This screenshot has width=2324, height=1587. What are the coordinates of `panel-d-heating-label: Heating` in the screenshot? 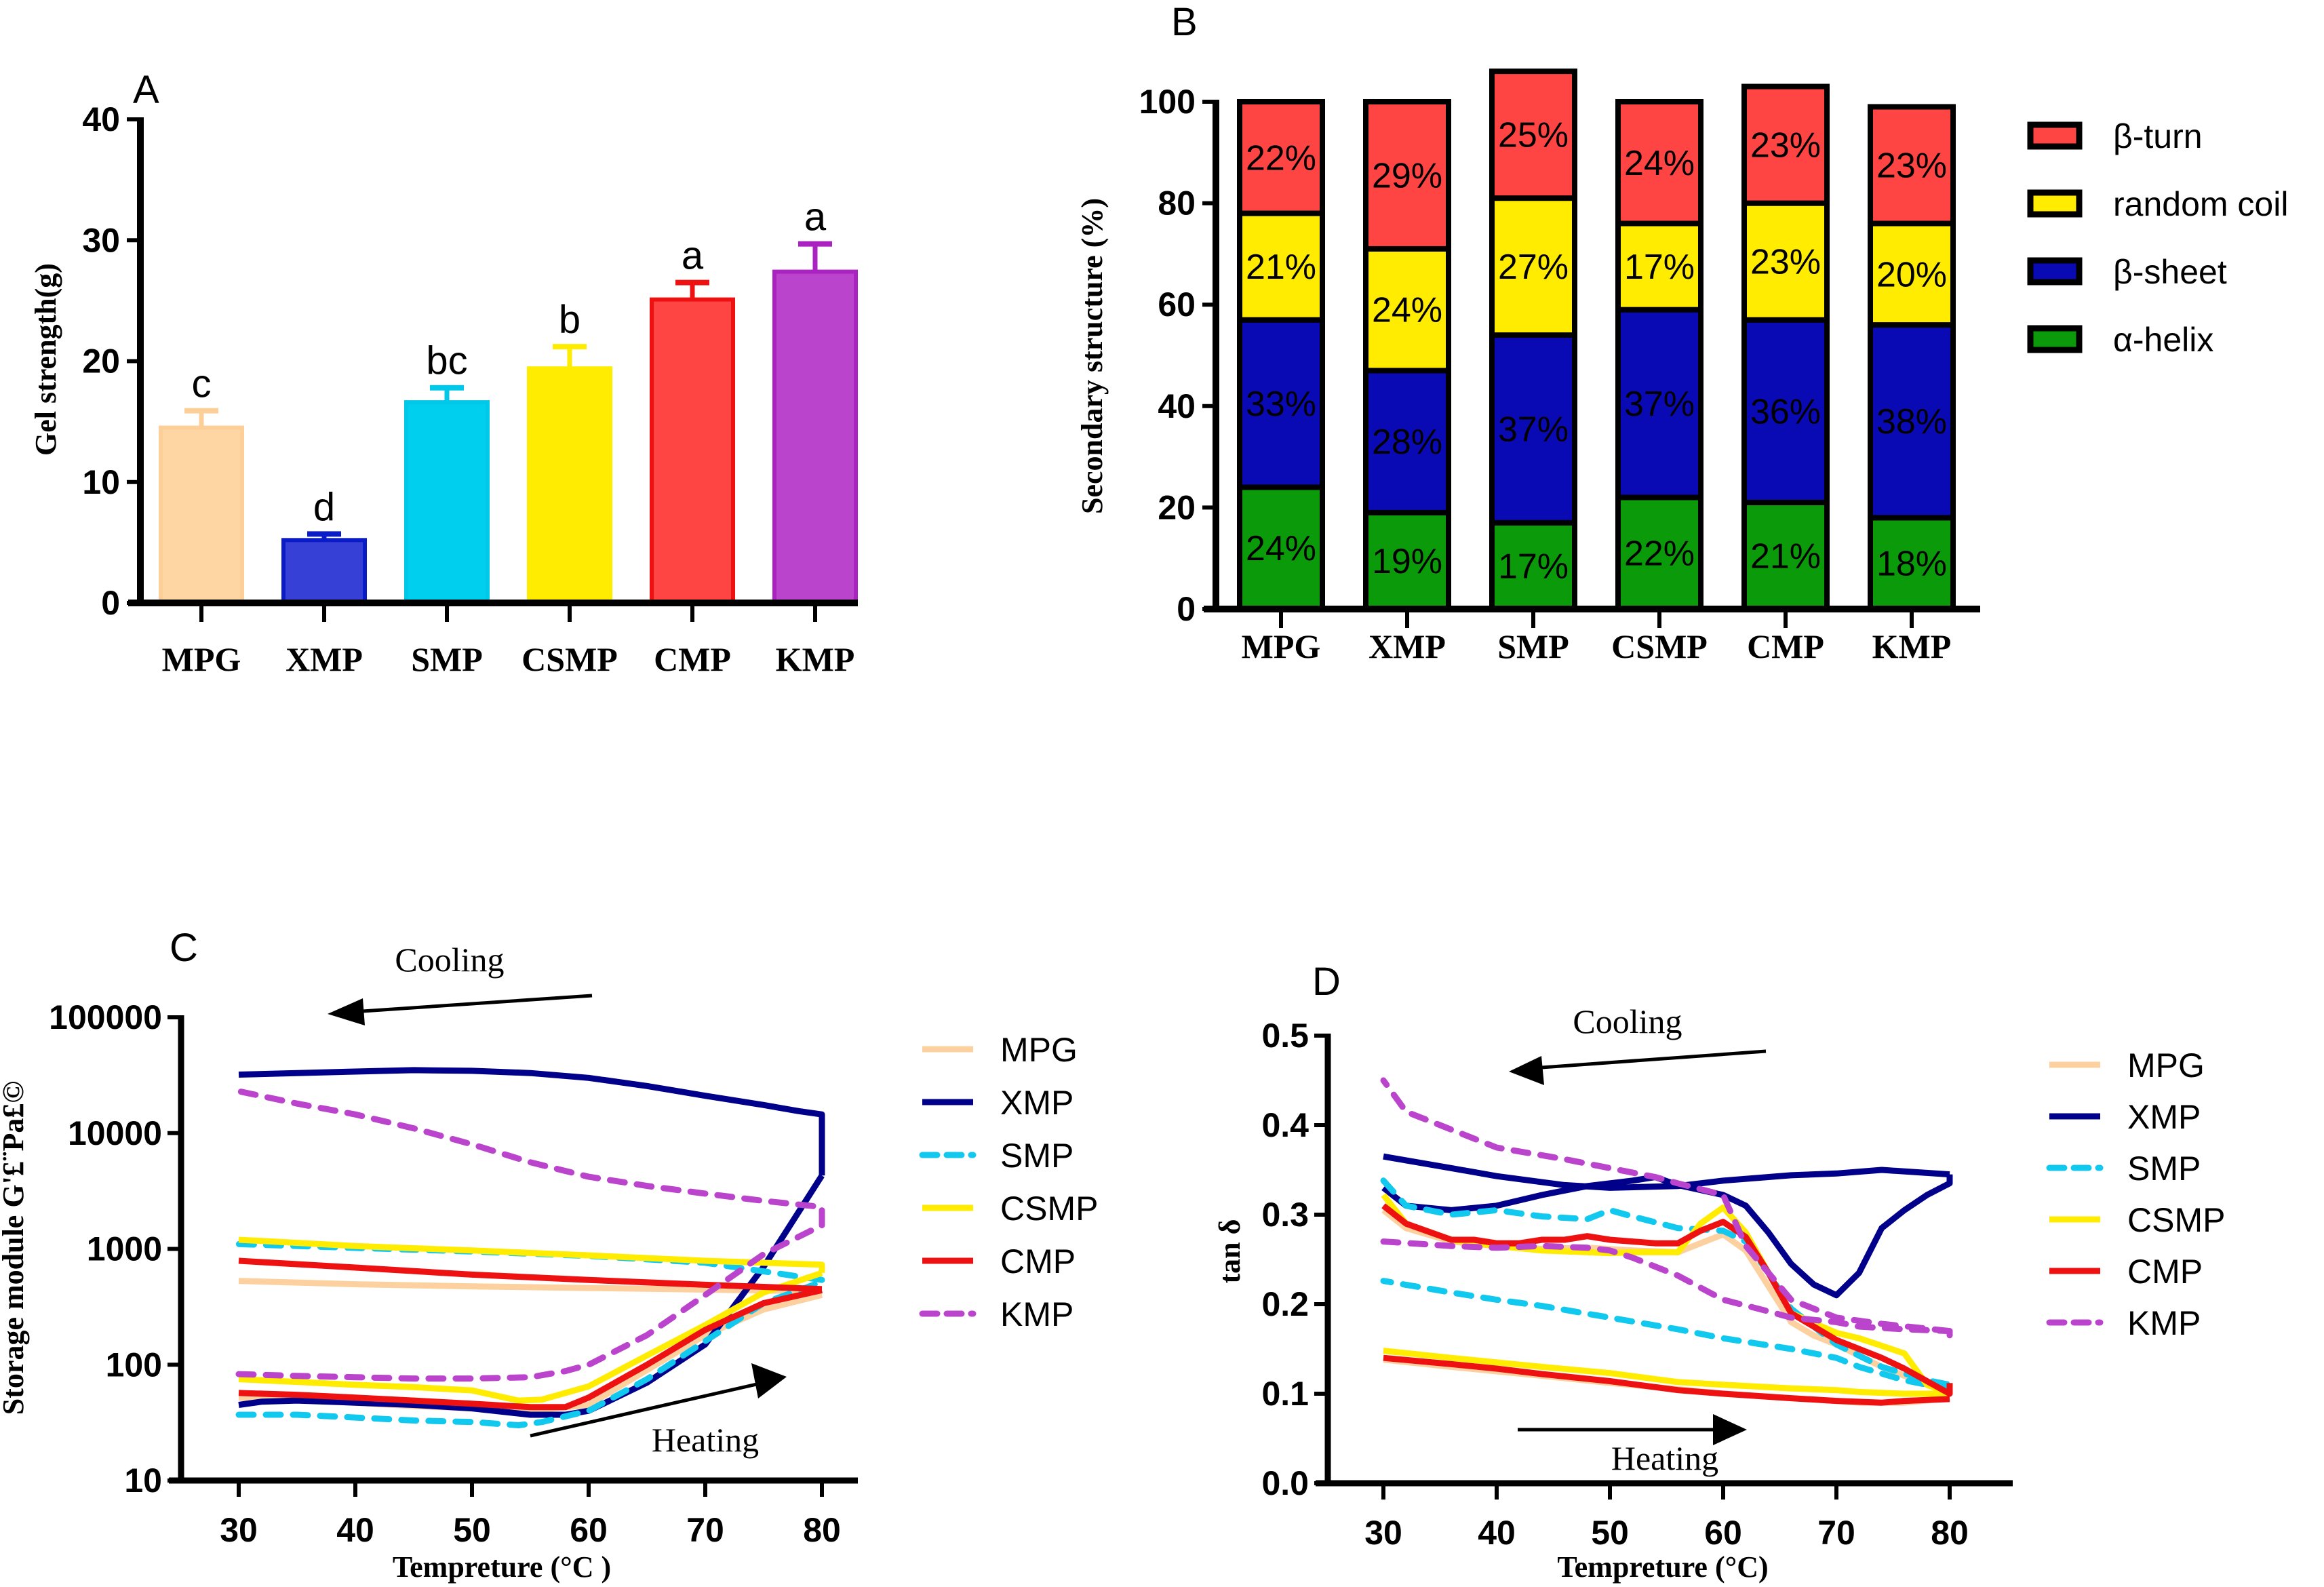 It's located at (1664, 1458).